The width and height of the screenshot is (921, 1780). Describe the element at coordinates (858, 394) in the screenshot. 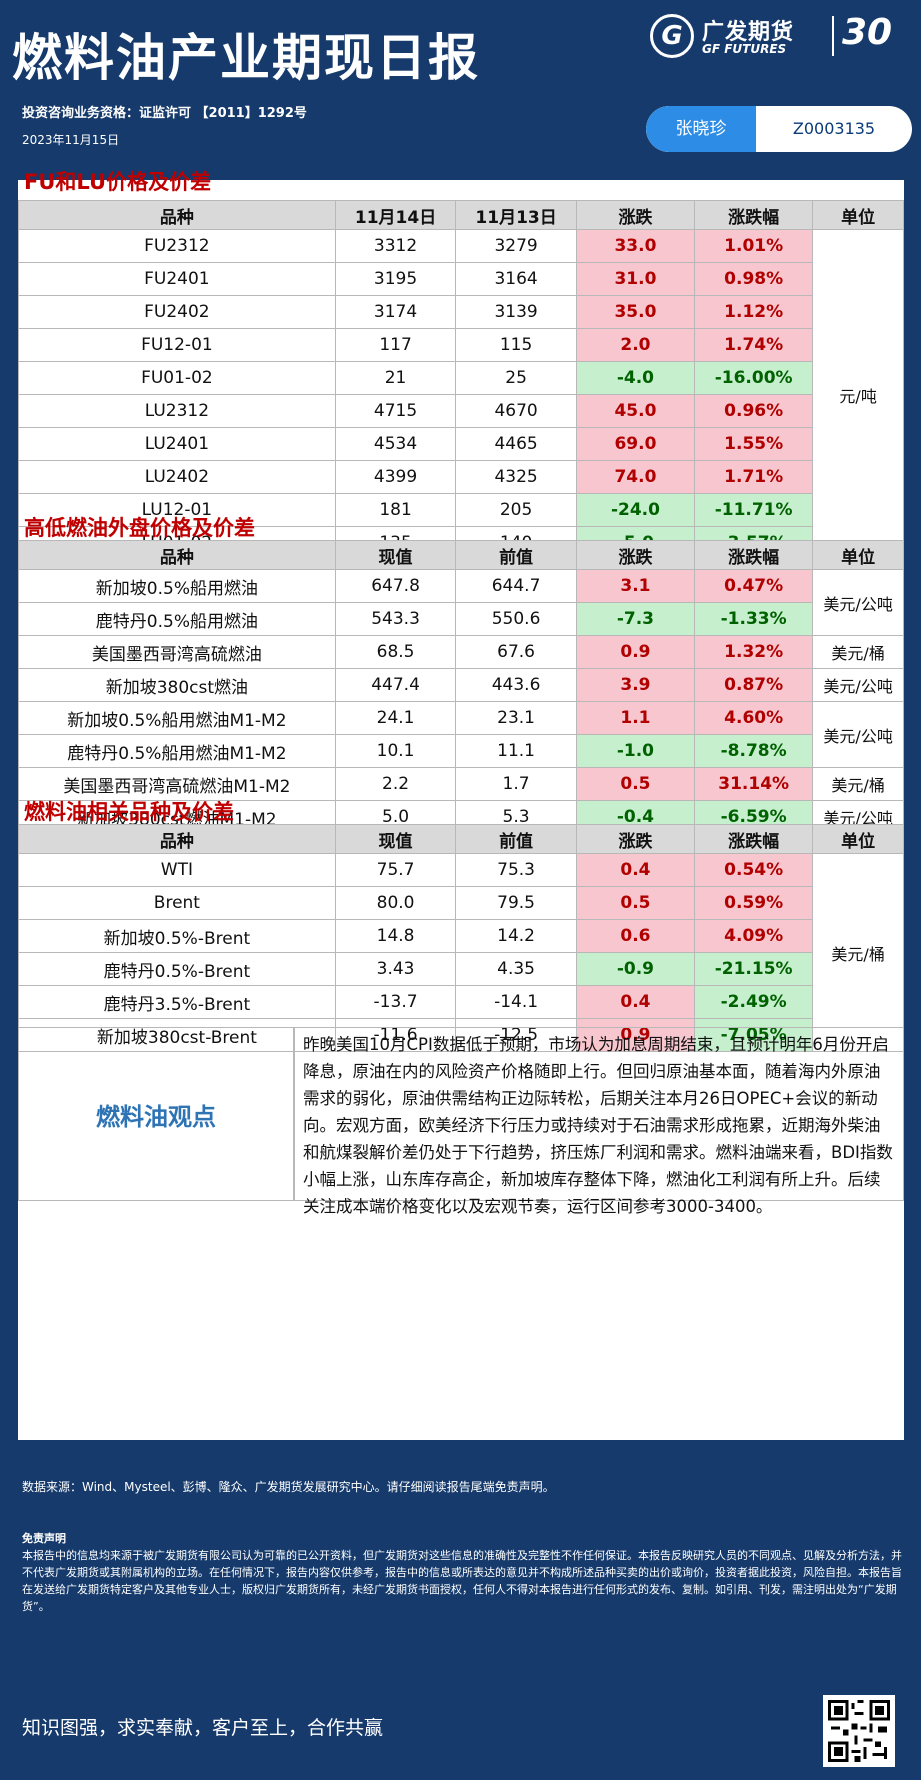

I see `unit-cell: 元/吨` at that location.